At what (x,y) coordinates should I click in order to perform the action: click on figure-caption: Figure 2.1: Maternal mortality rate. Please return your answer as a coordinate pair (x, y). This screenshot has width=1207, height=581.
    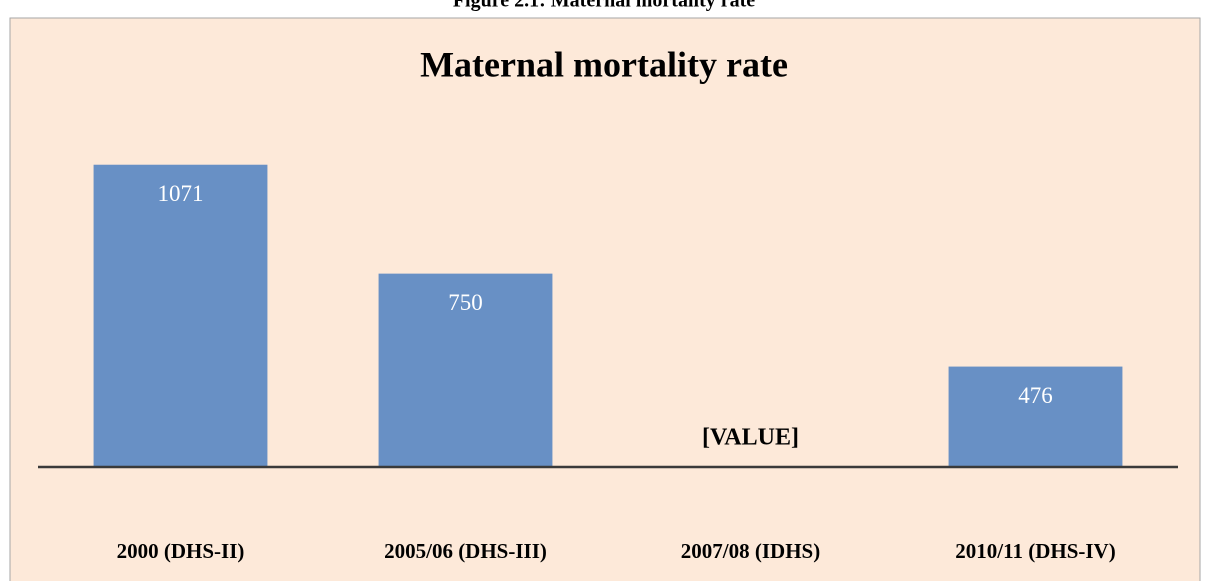
    Looking at the image, I should click on (604, 6).